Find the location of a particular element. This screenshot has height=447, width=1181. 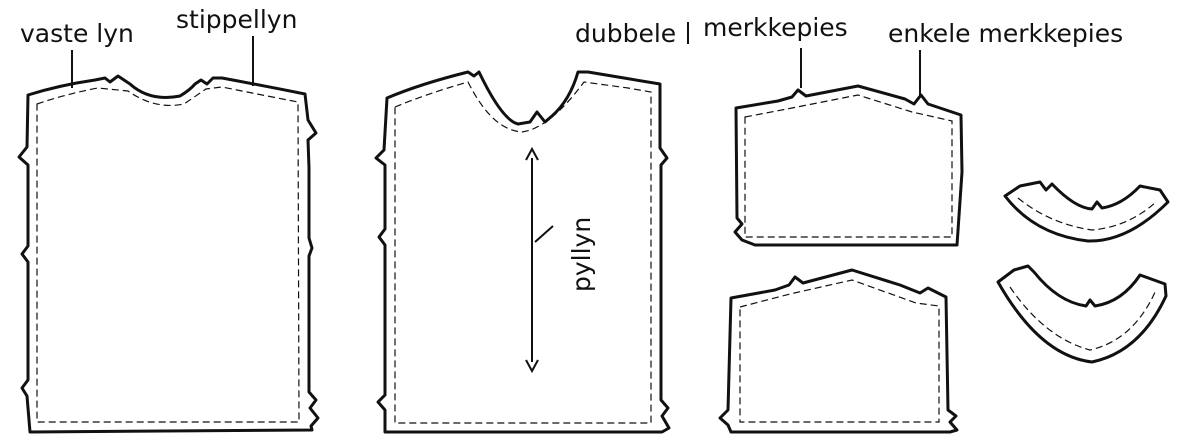

sleeve-lower-seamline is located at coordinates (839, 351).